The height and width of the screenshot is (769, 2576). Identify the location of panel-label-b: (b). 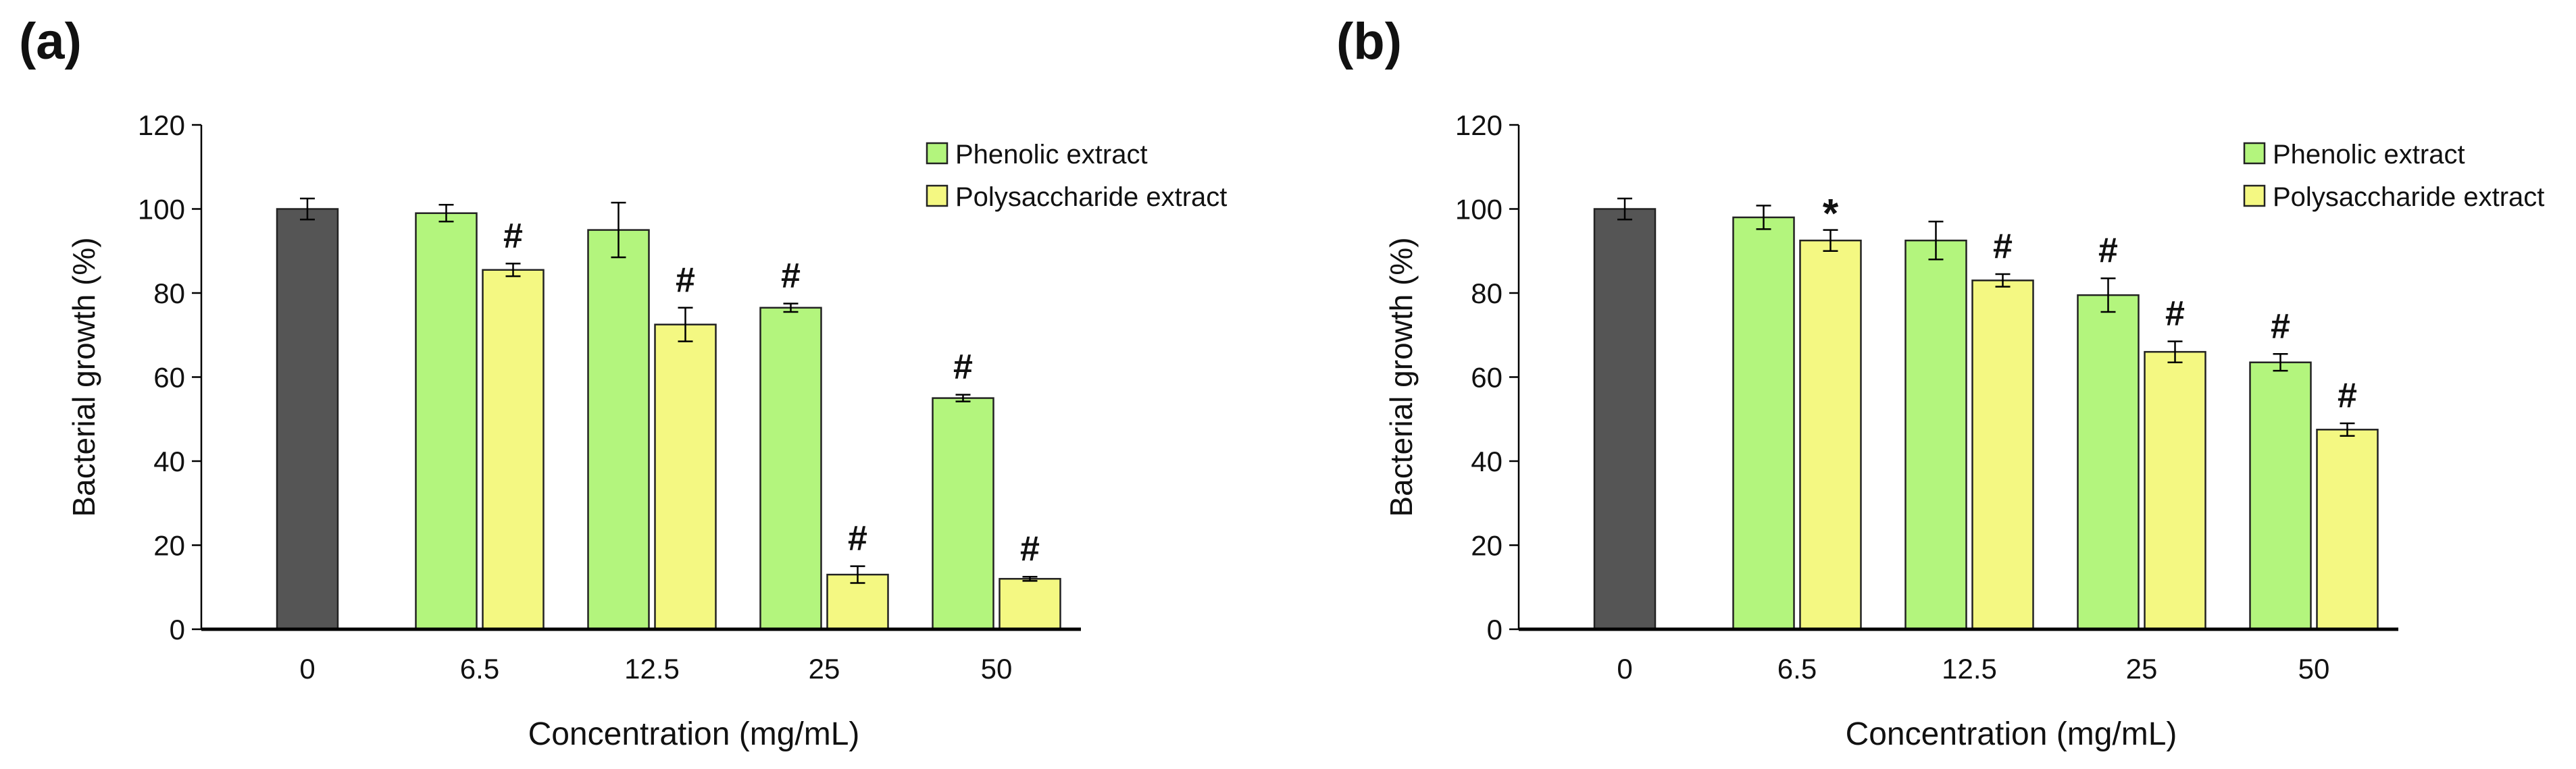
(1369, 41).